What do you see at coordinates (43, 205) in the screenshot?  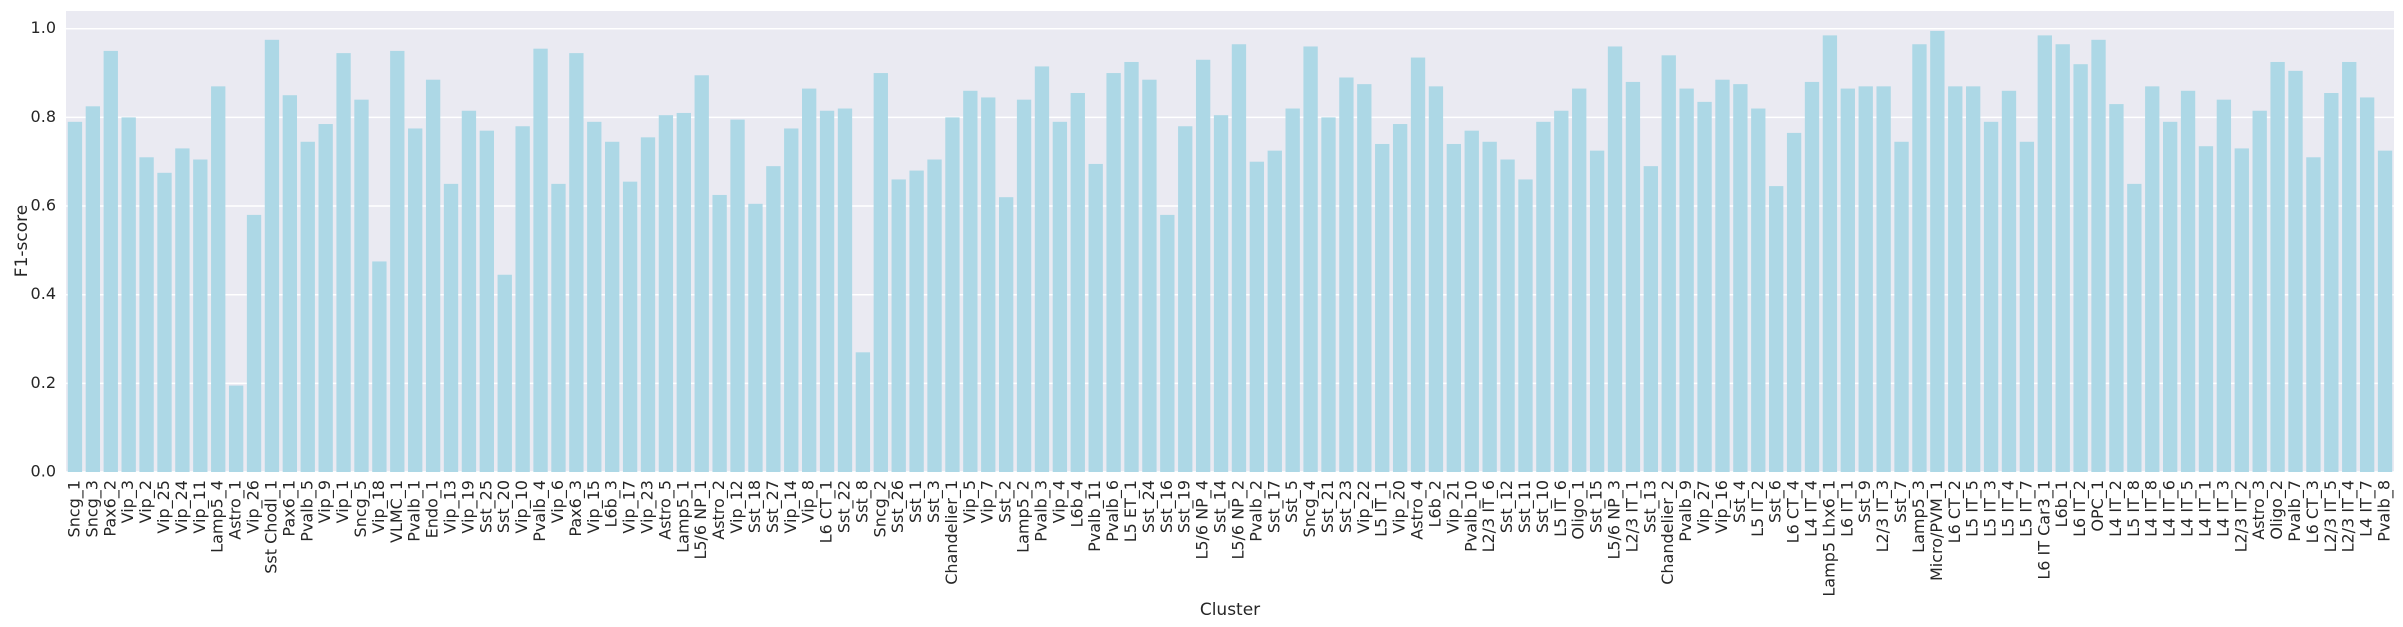 I see `y-tick-label: 0.6` at bounding box center [43, 205].